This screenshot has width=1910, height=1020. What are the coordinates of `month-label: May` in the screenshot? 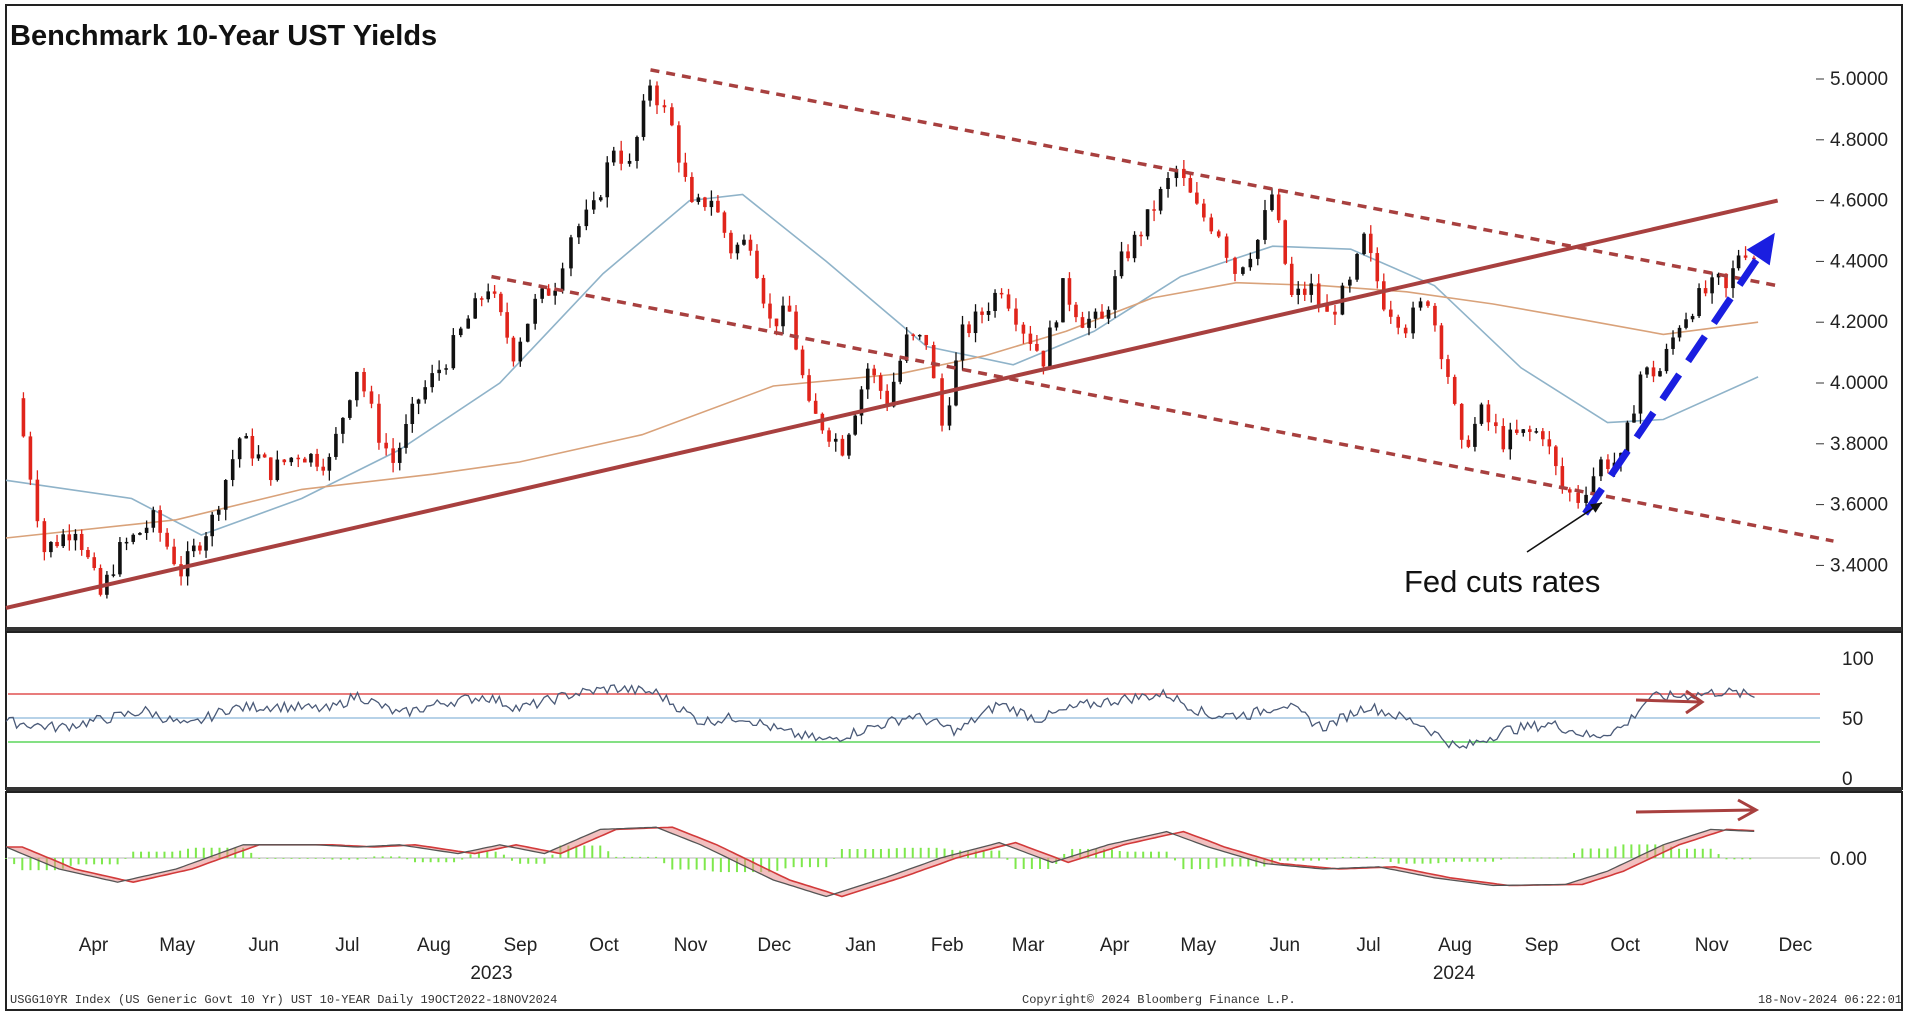 It's located at (177, 945).